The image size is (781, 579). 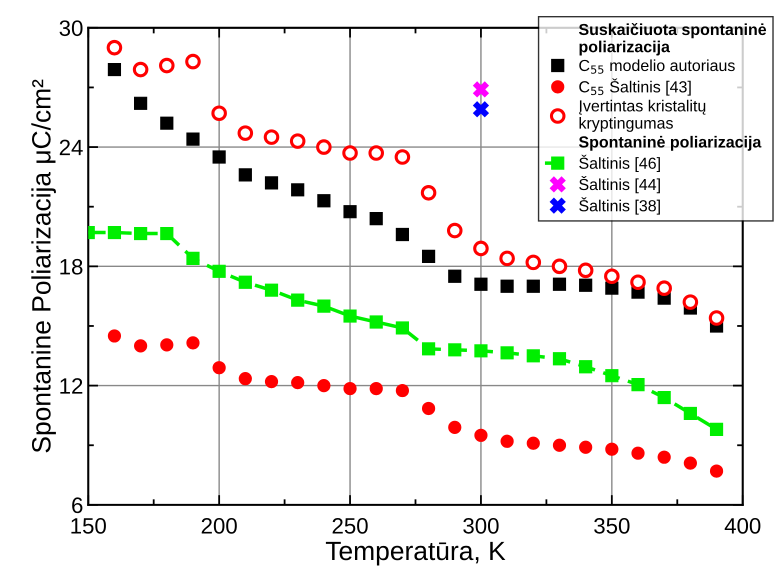 What do you see at coordinates (350, 526) in the screenshot?
I see `x-tick-label: 250` at bounding box center [350, 526].